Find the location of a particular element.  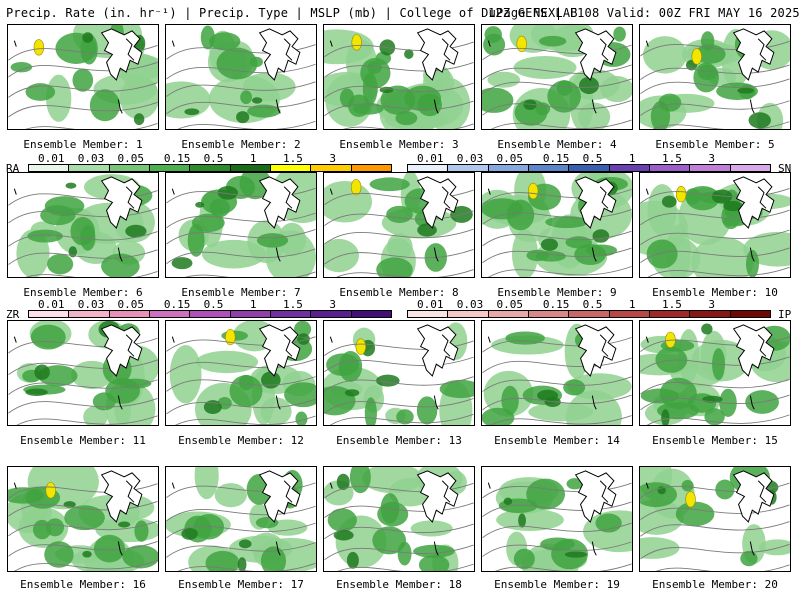

ensemble-member-label: Ensemble Member: 12 is located at coordinates (241, 440).